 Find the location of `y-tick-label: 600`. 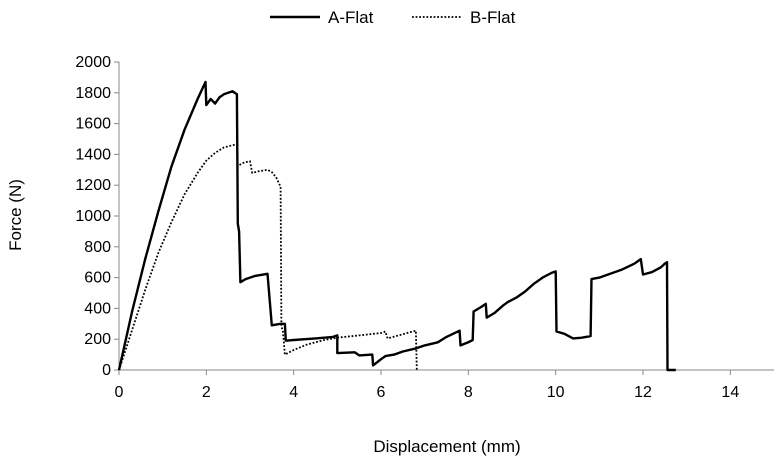

y-tick-label: 600 is located at coordinates (97, 278).